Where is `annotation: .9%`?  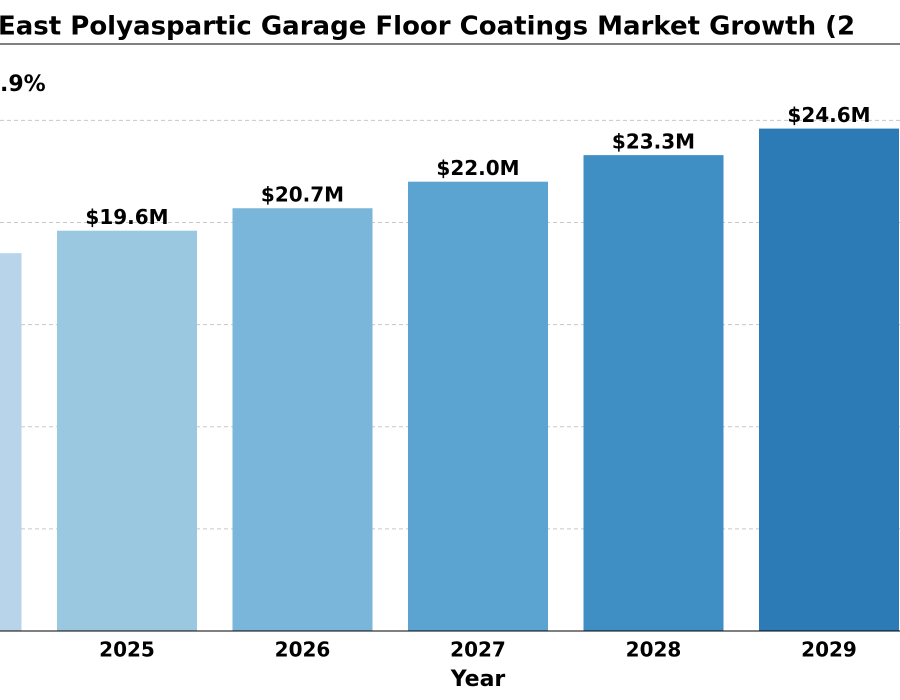 annotation: .9% is located at coordinates (23, 84).